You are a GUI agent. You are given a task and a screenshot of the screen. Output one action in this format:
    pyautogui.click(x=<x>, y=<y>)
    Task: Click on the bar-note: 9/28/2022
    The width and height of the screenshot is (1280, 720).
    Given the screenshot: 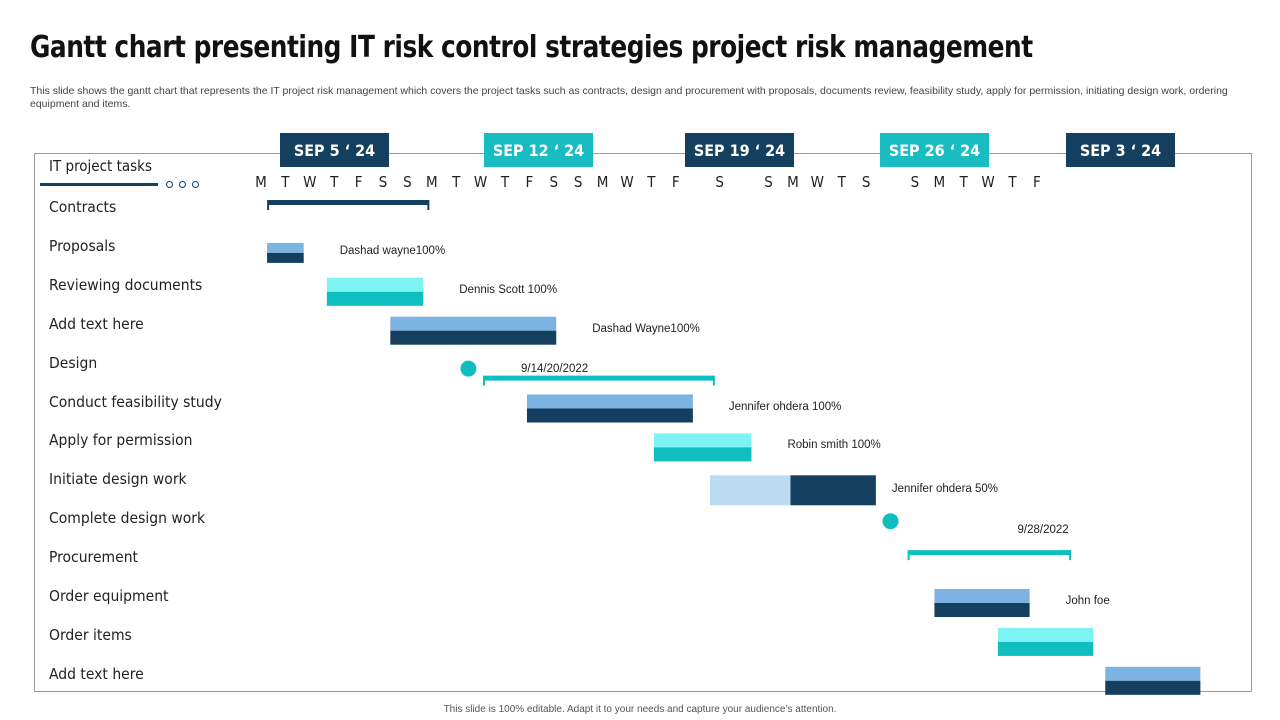 What is the action you would take?
    pyautogui.click(x=1043, y=530)
    